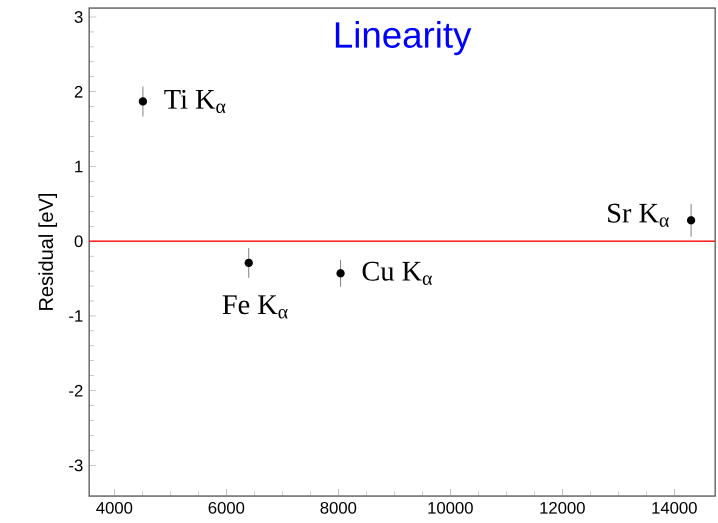 This screenshot has height=523, width=718. What do you see at coordinates (195, 102) in the screenshot?
I see `annotation: Ti K$_{α}$` at bounding box center [195, 102].